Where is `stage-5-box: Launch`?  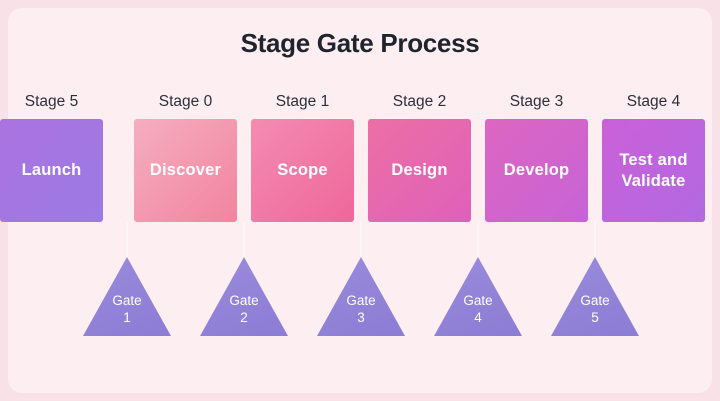 stage-5-box: Launch is located at coordinates (51, 170).